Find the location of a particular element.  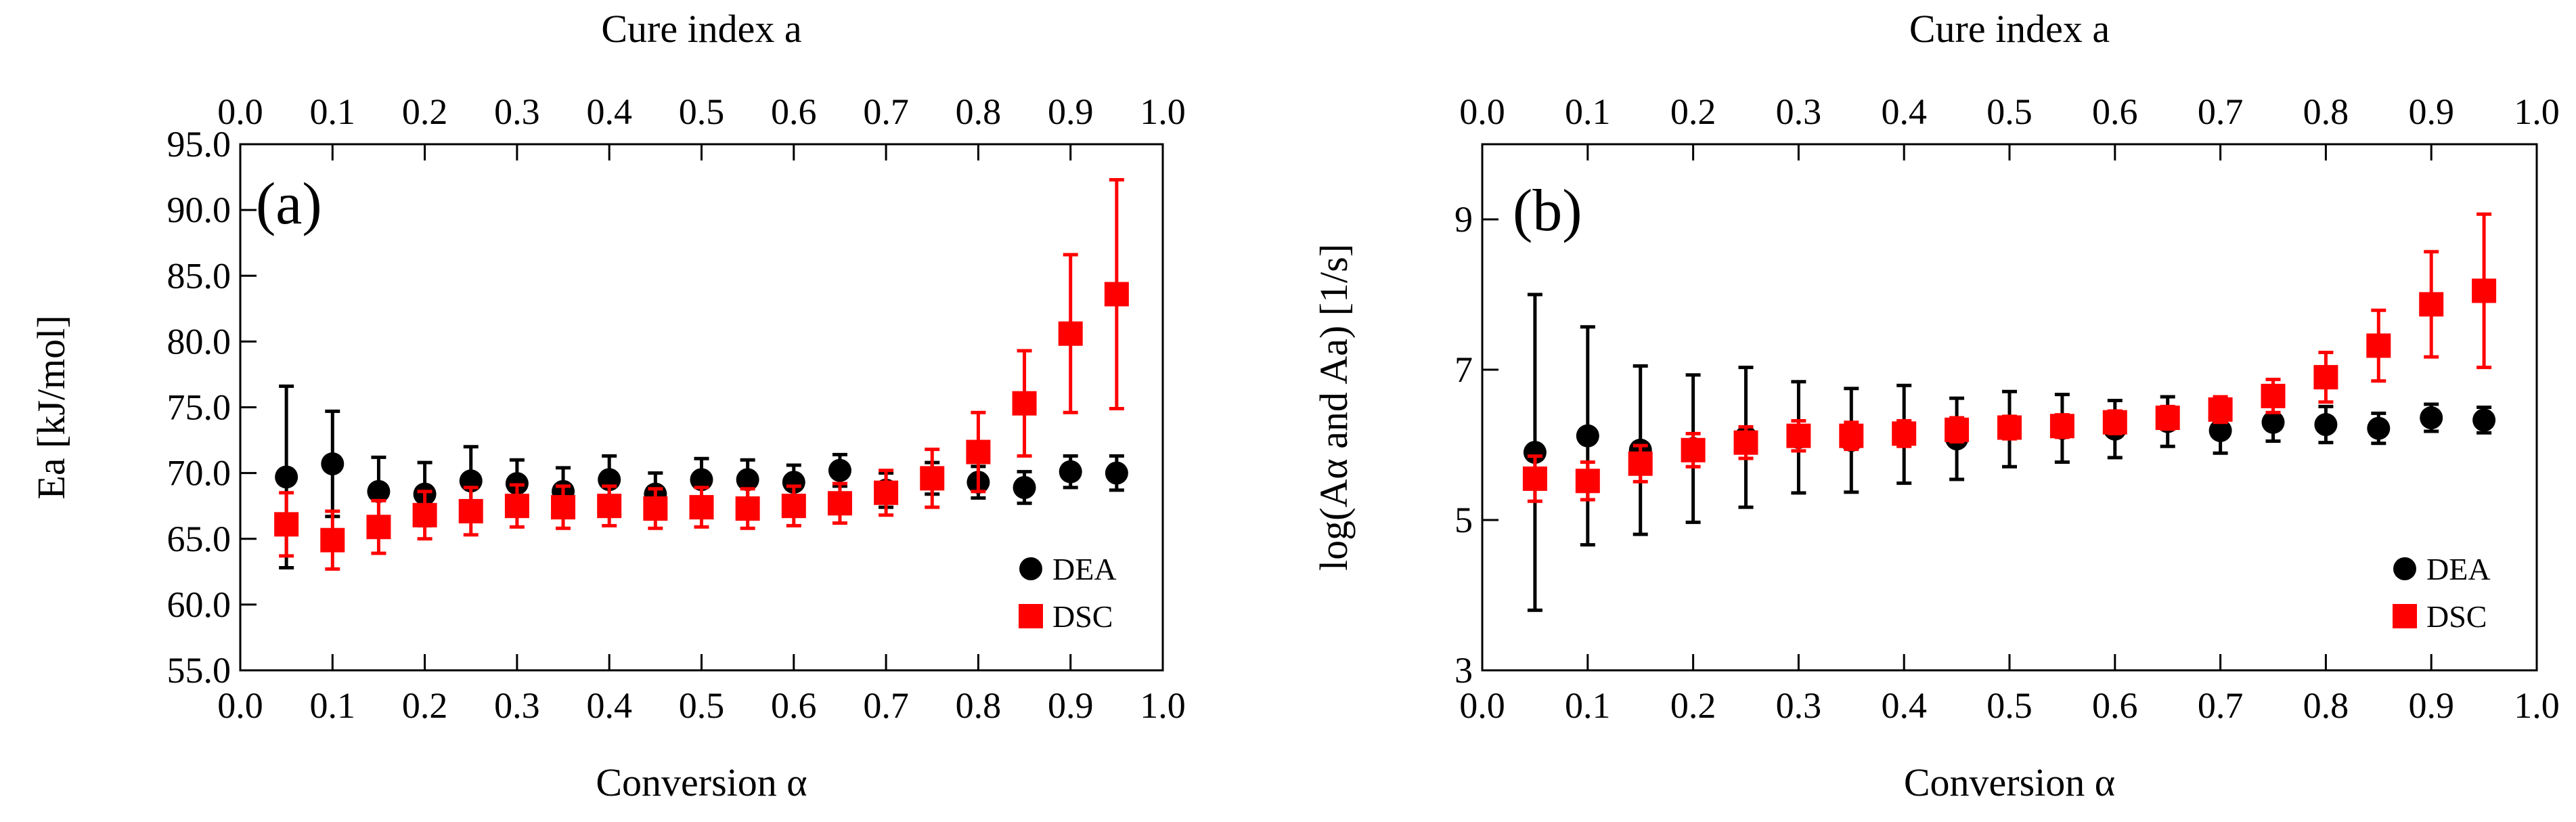

y-tick-label: 5 is located at coordinates (1463, 520).